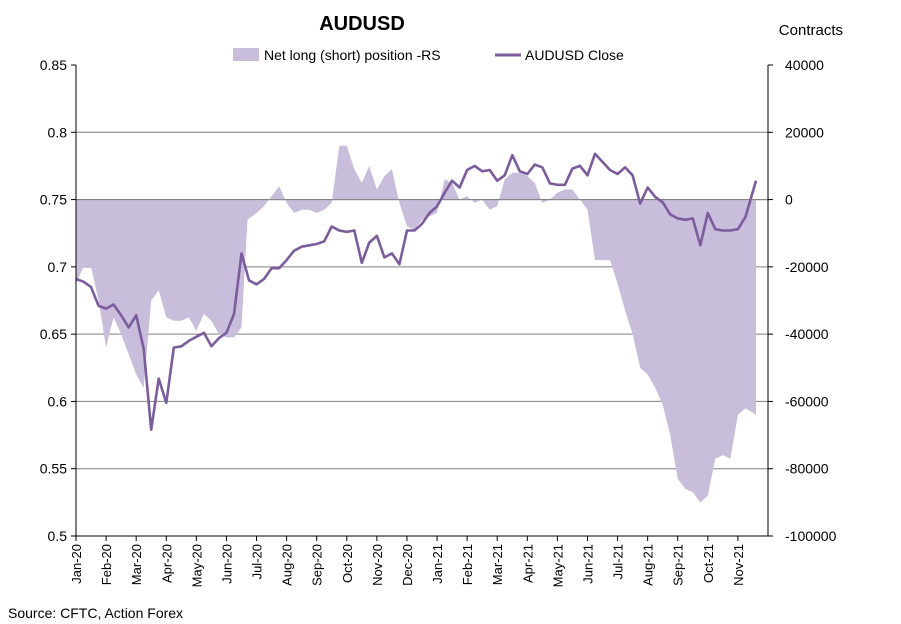  I want to click on legend-line-label: AUDUSD Close, so click(574, 55).